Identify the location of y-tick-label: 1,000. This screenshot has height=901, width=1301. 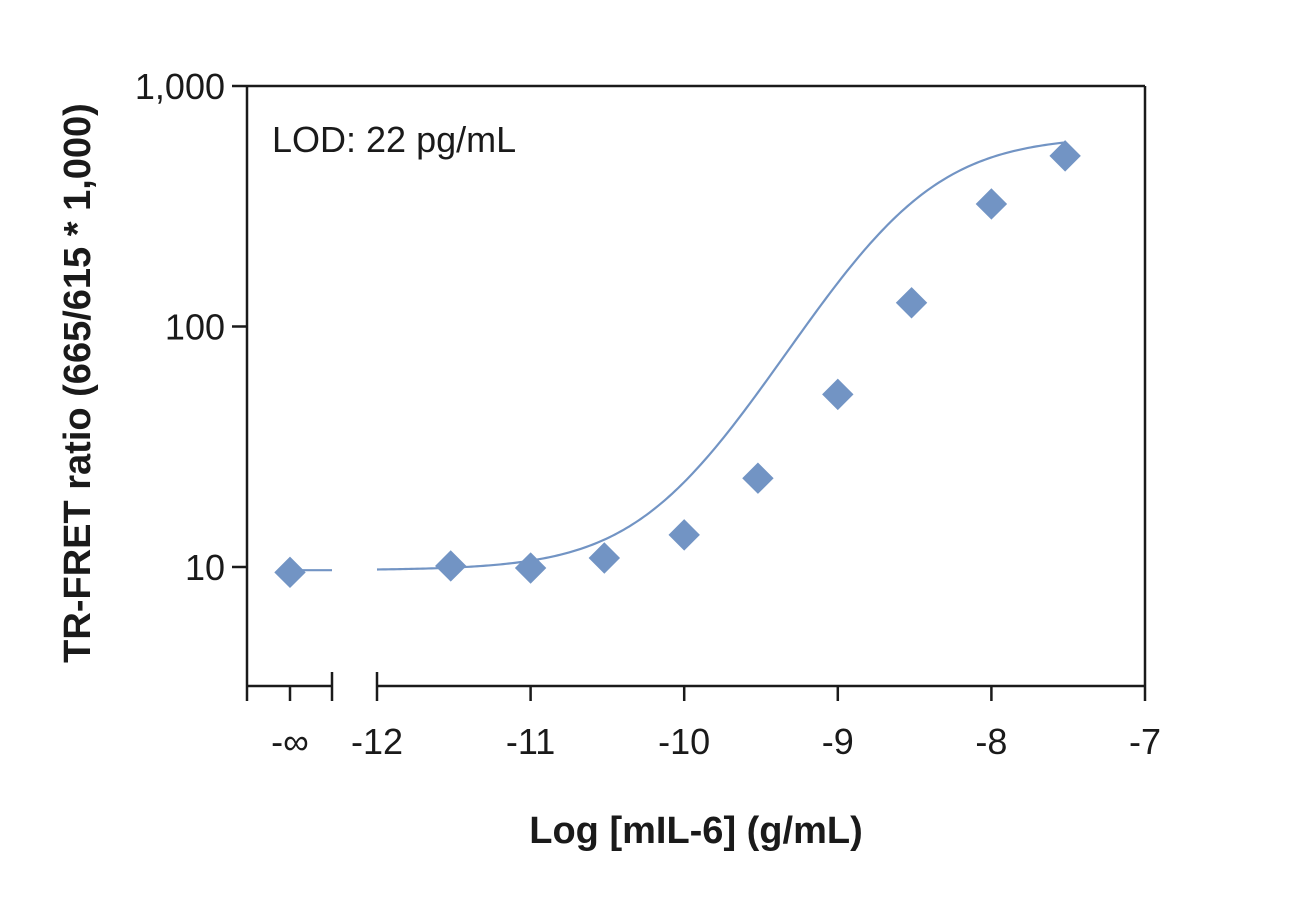
(180, 86).